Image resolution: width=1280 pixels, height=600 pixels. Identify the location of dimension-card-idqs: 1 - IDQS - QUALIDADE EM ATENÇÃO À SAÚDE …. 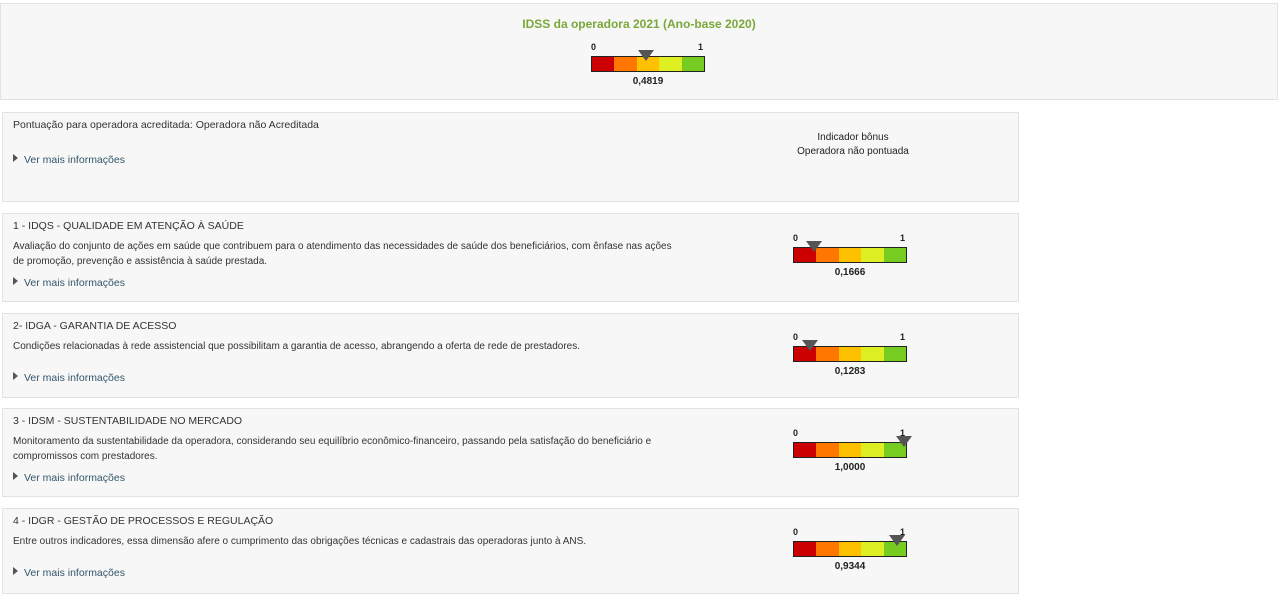
(510, 257).